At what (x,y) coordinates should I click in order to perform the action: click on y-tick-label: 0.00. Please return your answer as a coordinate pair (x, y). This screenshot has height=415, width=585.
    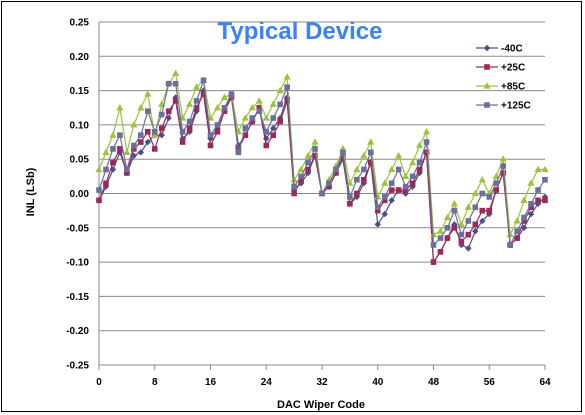
    Looking at the image, I should click on (80, 194).